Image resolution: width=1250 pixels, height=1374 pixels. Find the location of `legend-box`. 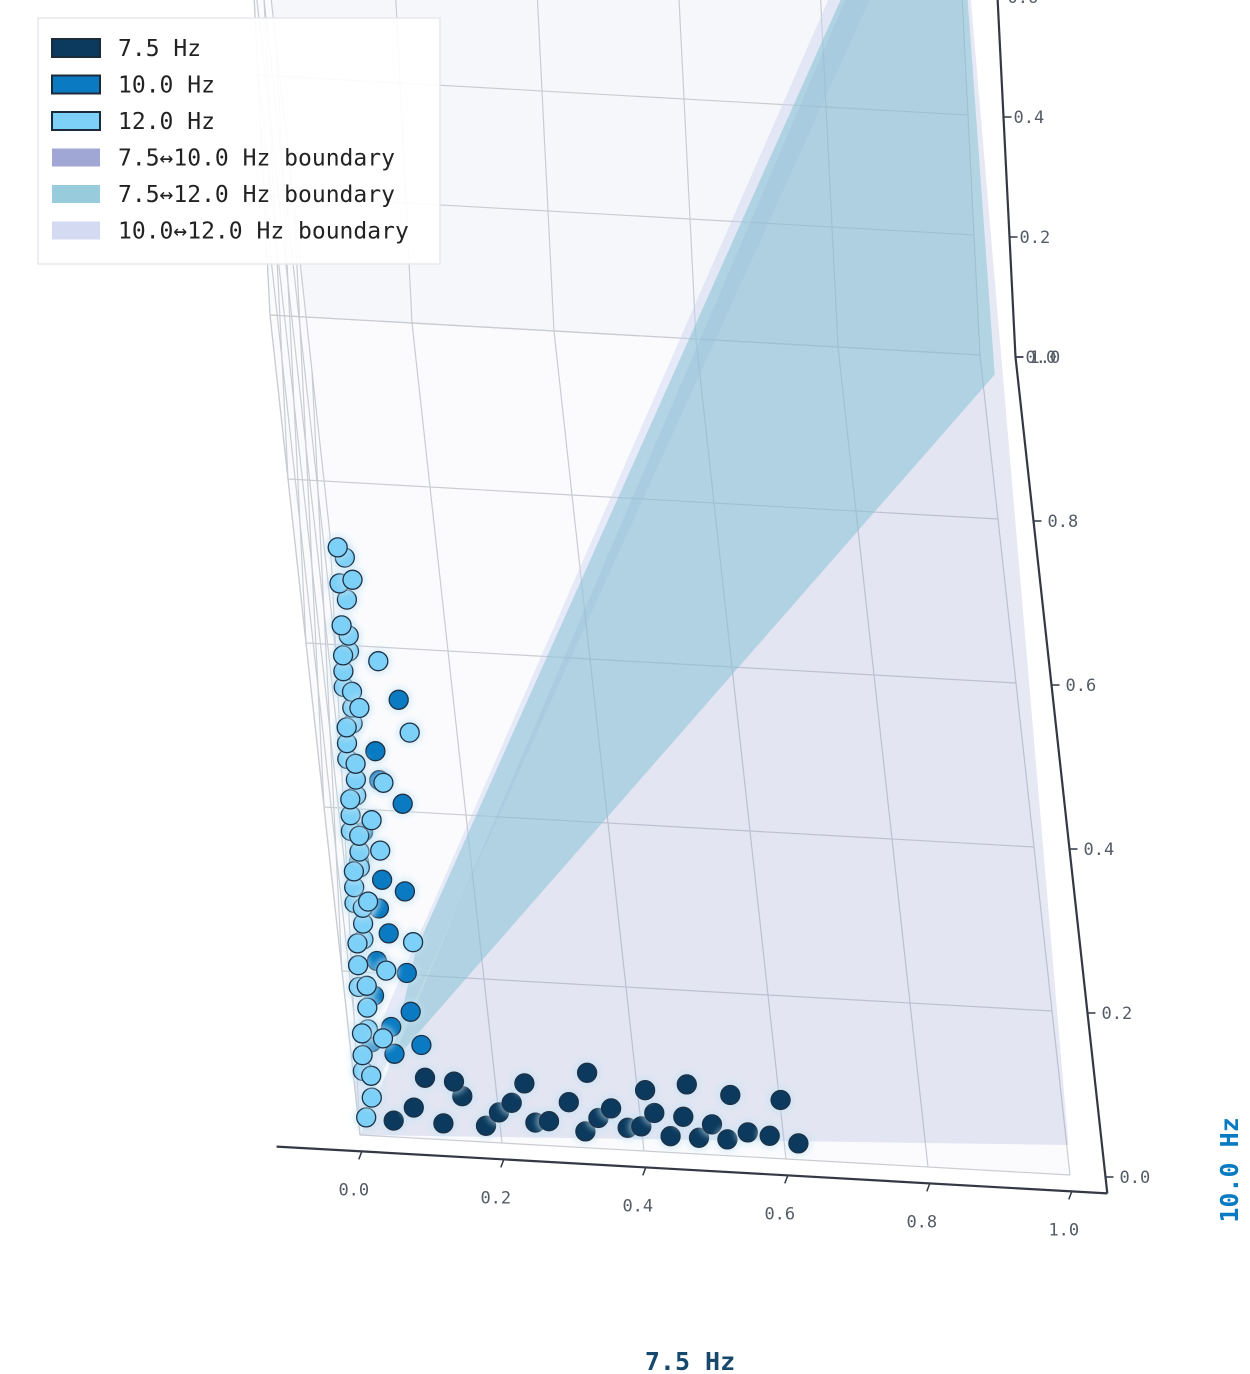

legend-box is located at coordinates (239, 141).